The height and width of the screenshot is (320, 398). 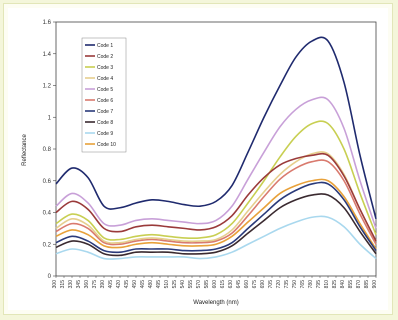 What do you see at coordinates (47, 55) in the screenshot?
I see `y-tick-label: 1.4` at bounding box center [47, 55].